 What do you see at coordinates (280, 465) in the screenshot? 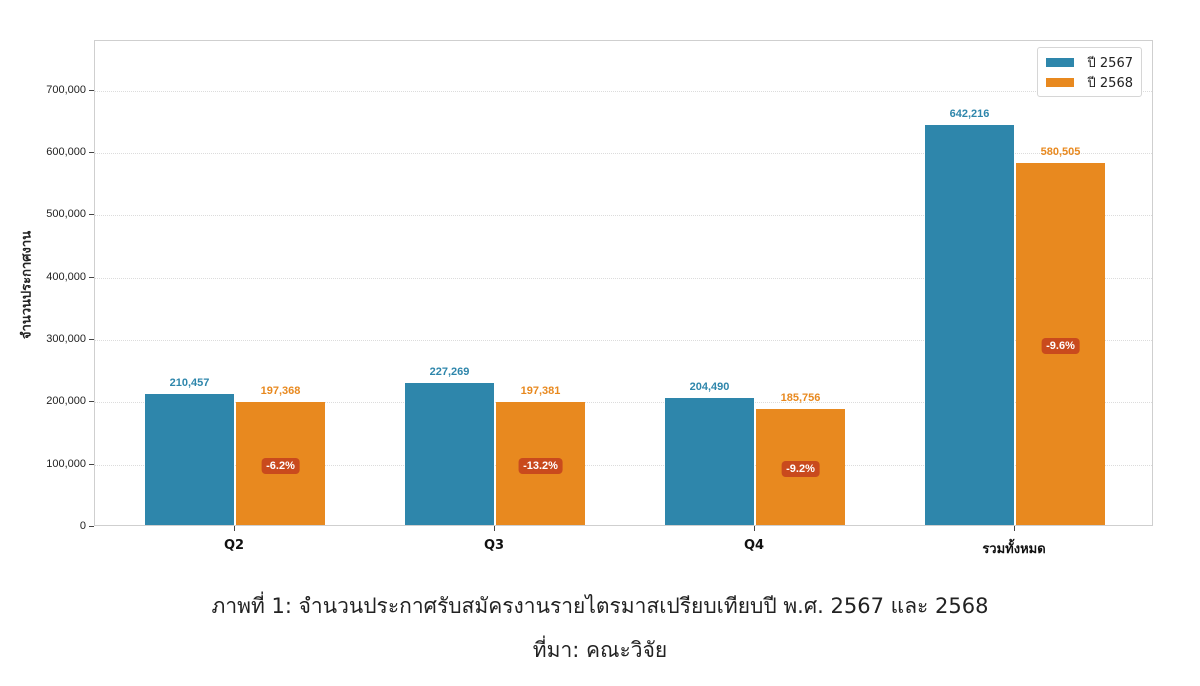
I see `change-badge: -6.2%` at bounding box center [280, 465].